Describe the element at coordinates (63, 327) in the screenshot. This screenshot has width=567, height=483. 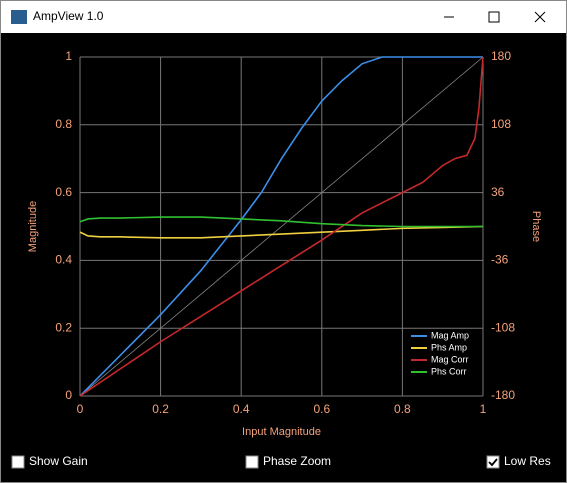
I see `y-tick-label: 0.2` at that location.